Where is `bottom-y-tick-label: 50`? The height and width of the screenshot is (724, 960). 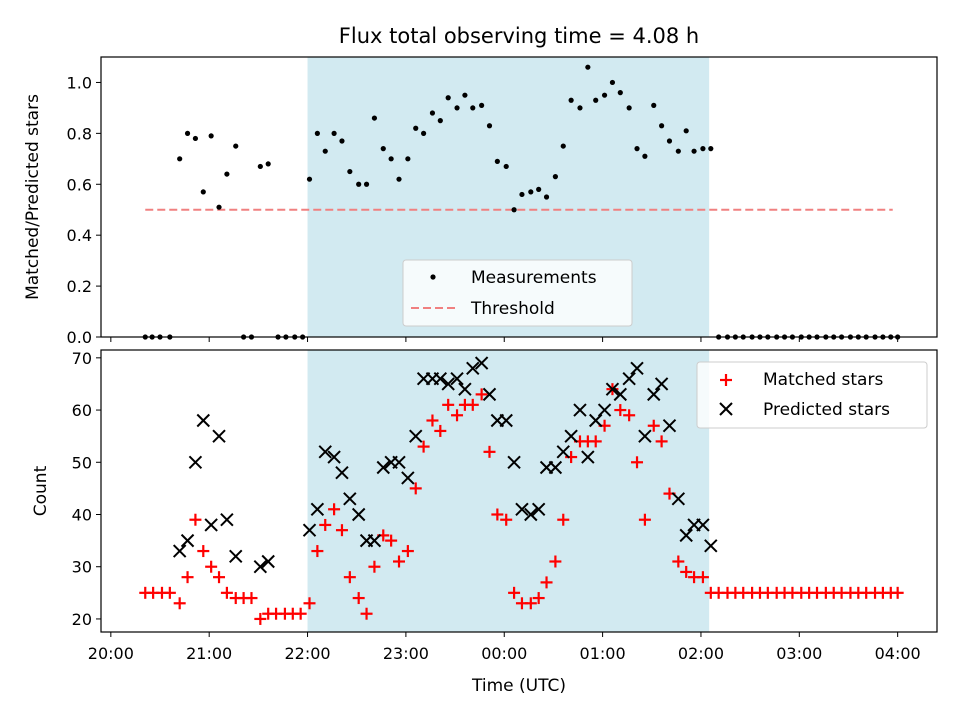
bottom-y-tick-label: 50 is located at coordinates (82, 462).